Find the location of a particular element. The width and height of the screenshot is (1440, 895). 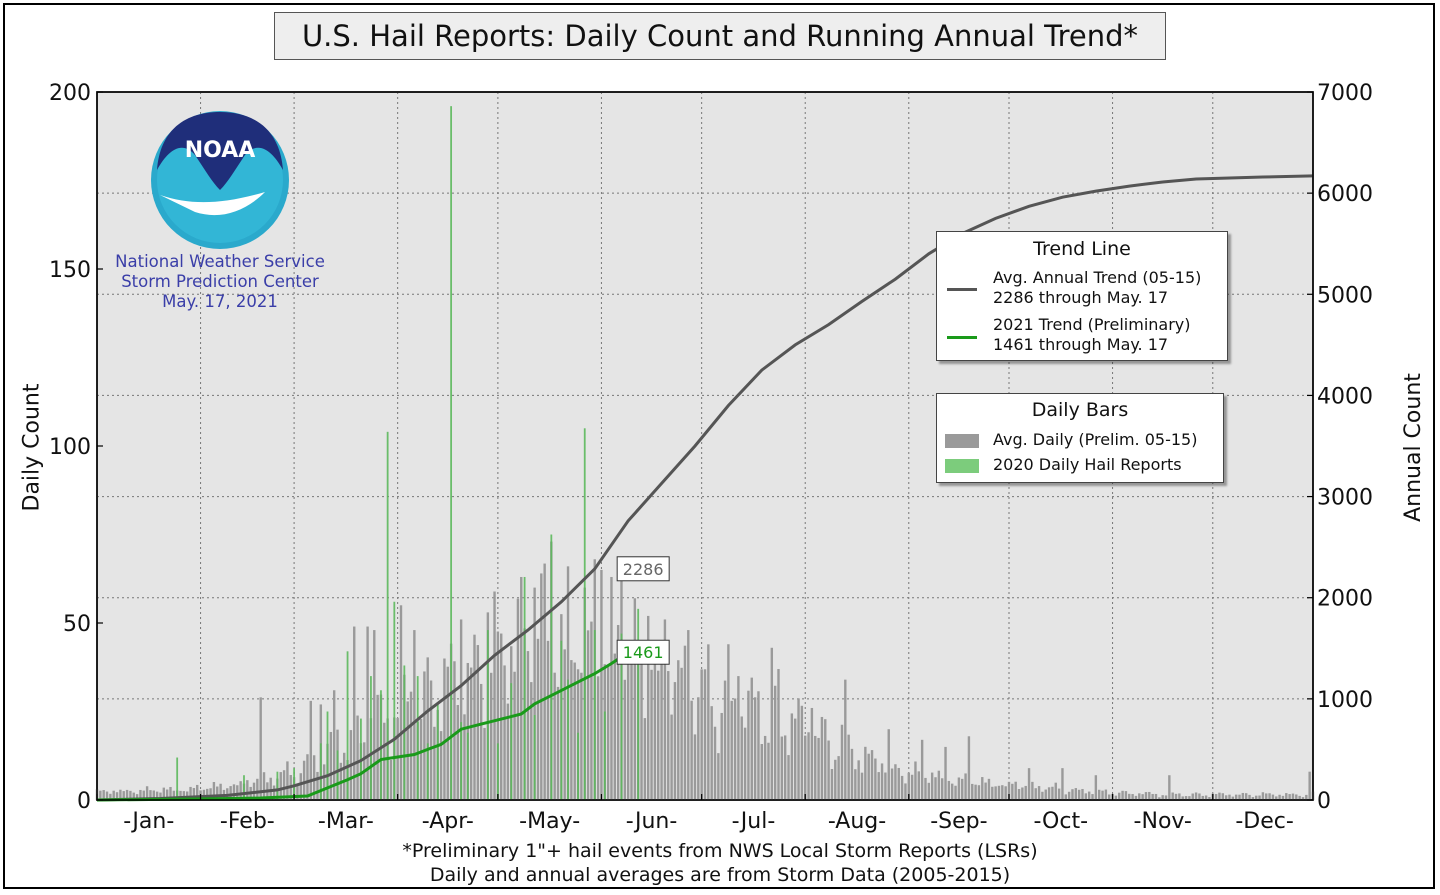

trend-marker-box is located at coordinates (643, 652).